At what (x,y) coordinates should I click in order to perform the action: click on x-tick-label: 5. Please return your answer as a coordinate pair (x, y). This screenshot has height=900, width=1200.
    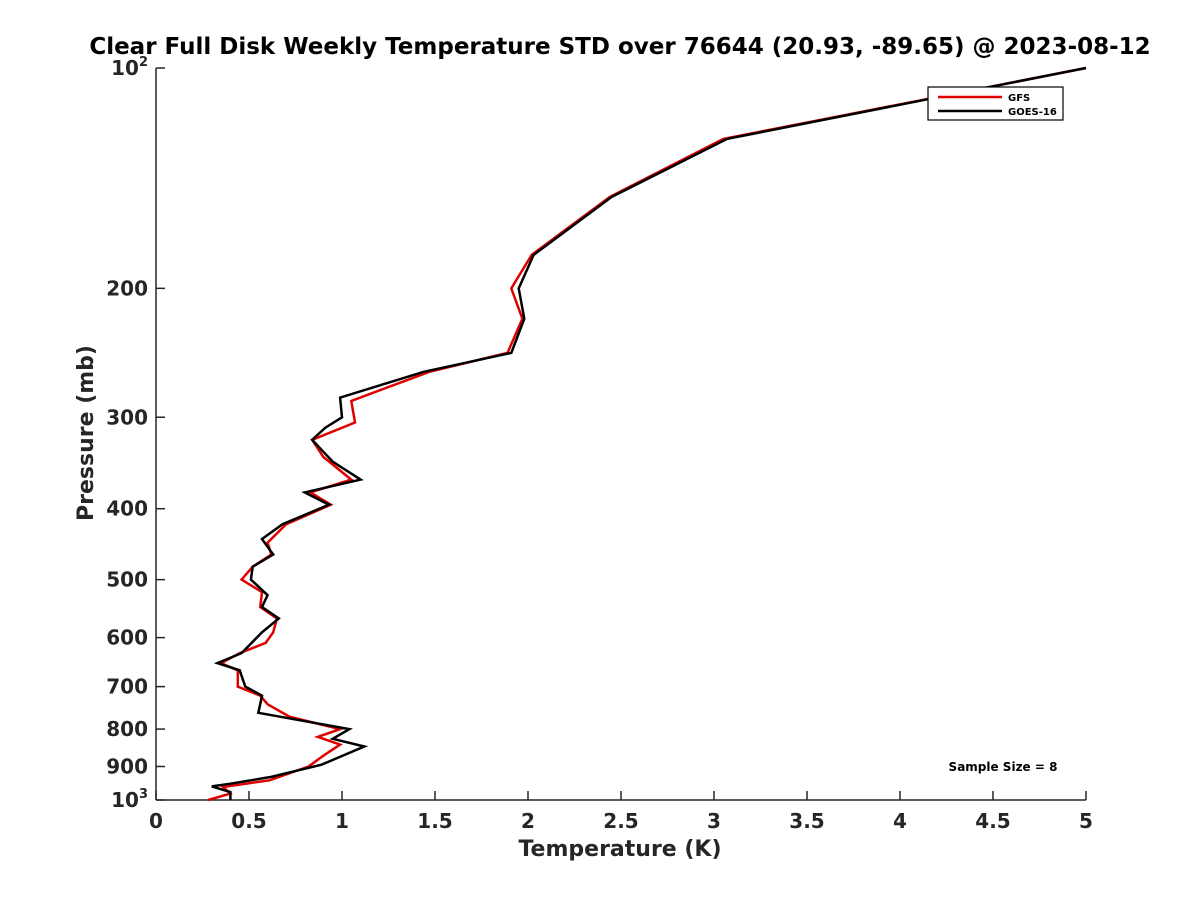
    Looking at the image, I should click on (1086, 821).